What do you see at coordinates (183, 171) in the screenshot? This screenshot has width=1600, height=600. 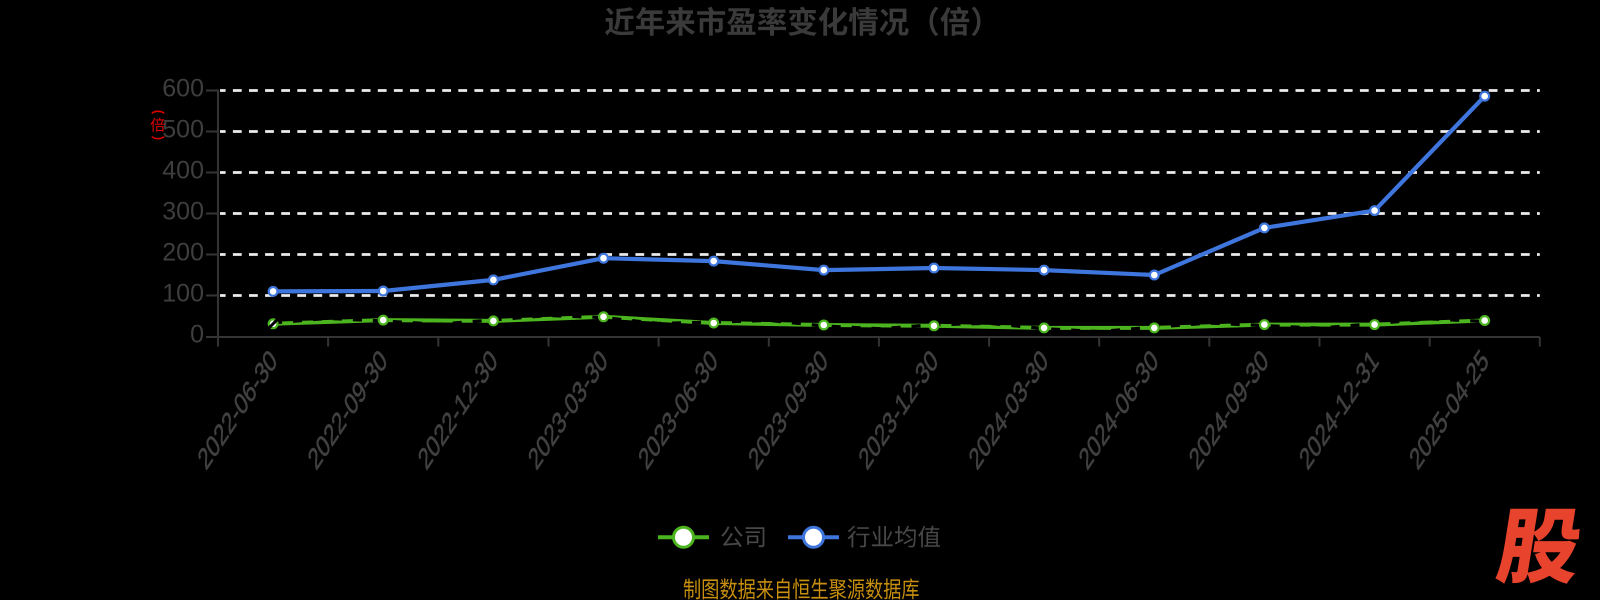 I see `svg-text: 400` at bounding box center [183, 171].